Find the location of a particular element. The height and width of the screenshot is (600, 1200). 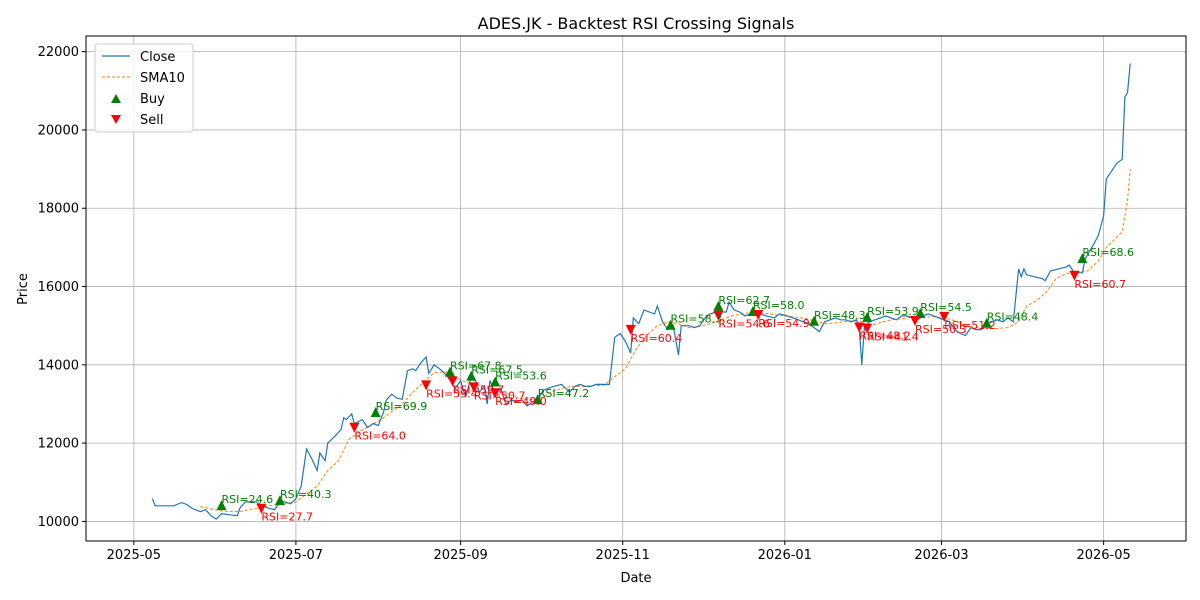

sell-annotation: RSI=64.0 is located at coordinates (380, 436).